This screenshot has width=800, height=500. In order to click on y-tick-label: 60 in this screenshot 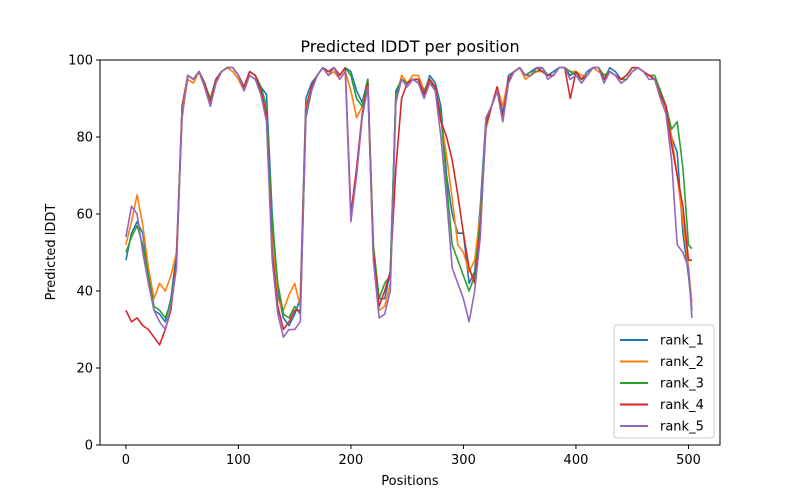, I will do `click(84, 215)`.